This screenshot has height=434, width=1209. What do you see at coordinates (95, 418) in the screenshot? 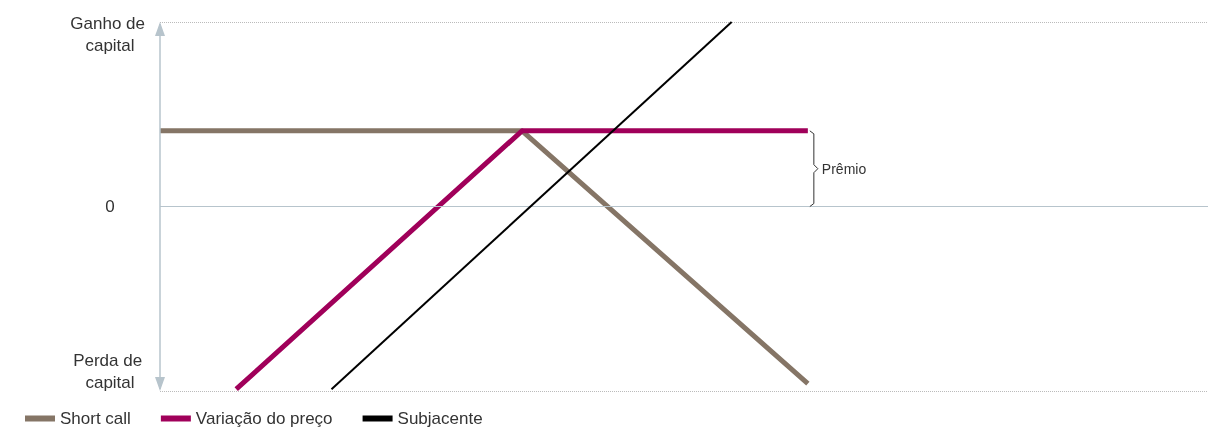
I see `legend-label: Short call` at bounding box center [95, 418].